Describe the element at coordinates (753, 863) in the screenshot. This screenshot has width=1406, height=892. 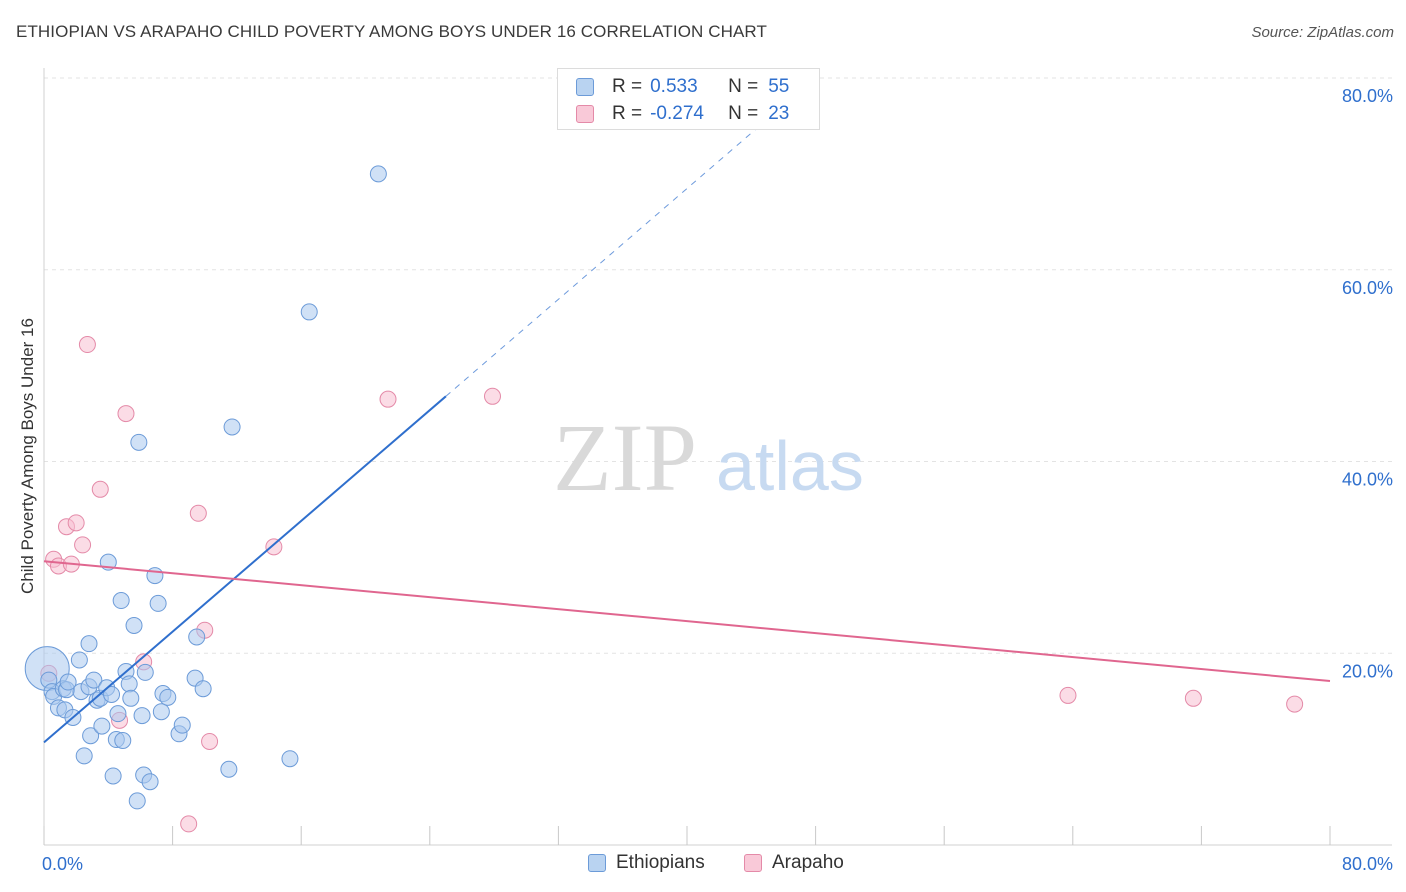
I see `series-swatch-arapaho` at that location.